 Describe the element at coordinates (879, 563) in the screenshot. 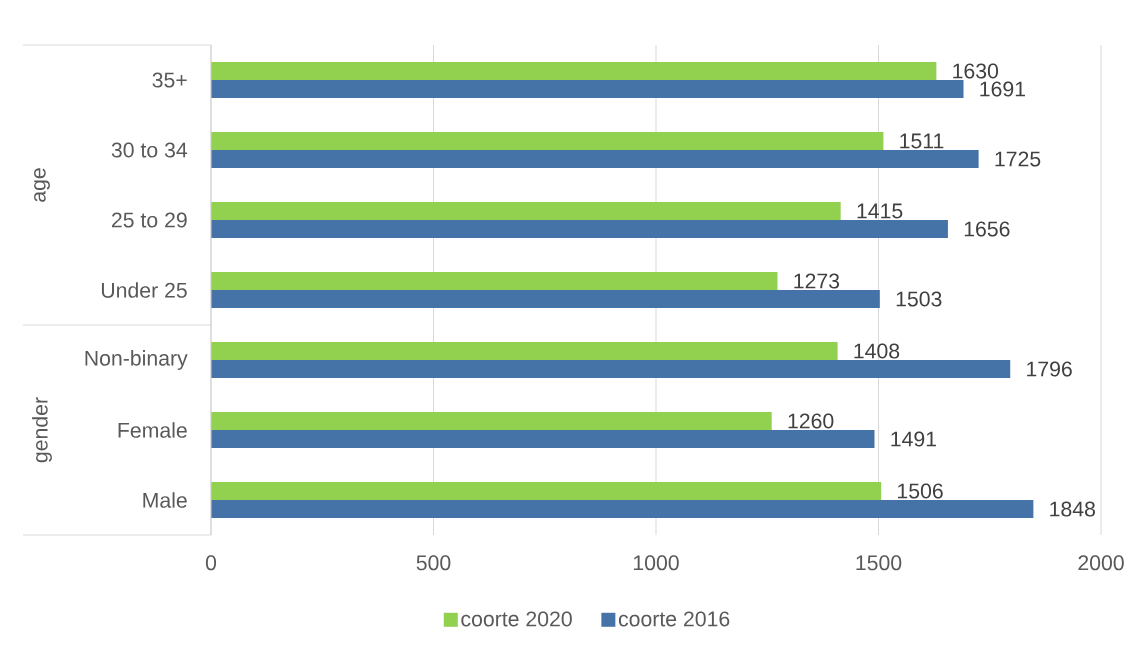

I see `x-tick-label: 1500` at that location.